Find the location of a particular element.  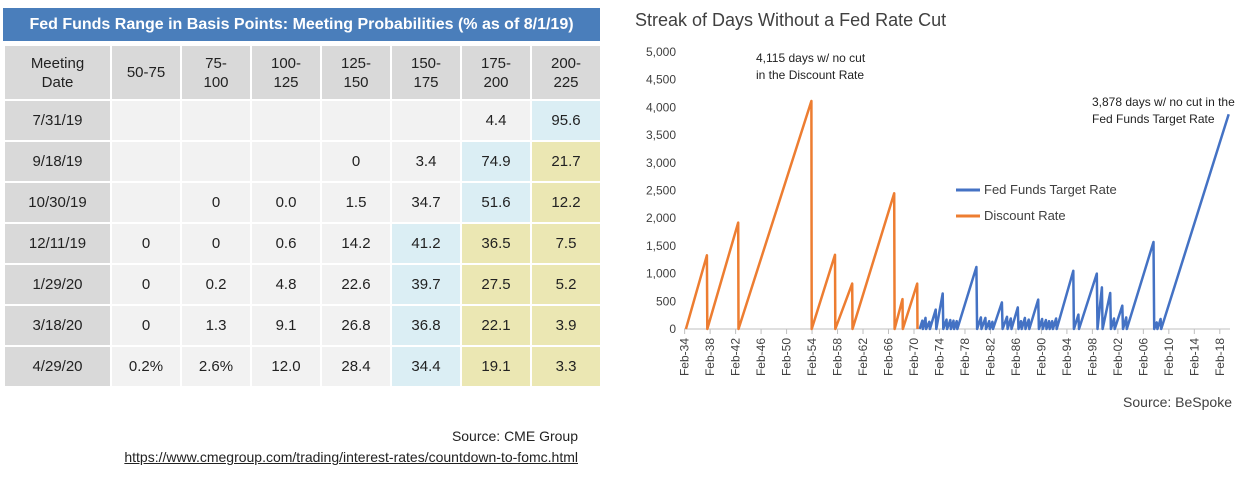

column-header-text: 200- is located at coordinates (566, 63).